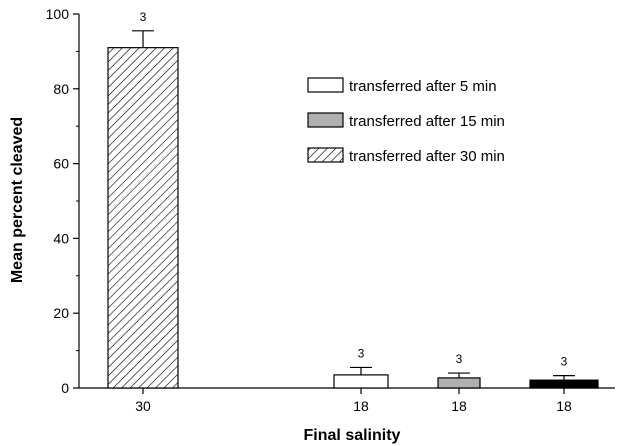 This screenshot has width=629, height=446. What do you see at coordinates (61, 313) in the screenshot?
I see `y-tick-label: 20` at bounding box center [61, 313].